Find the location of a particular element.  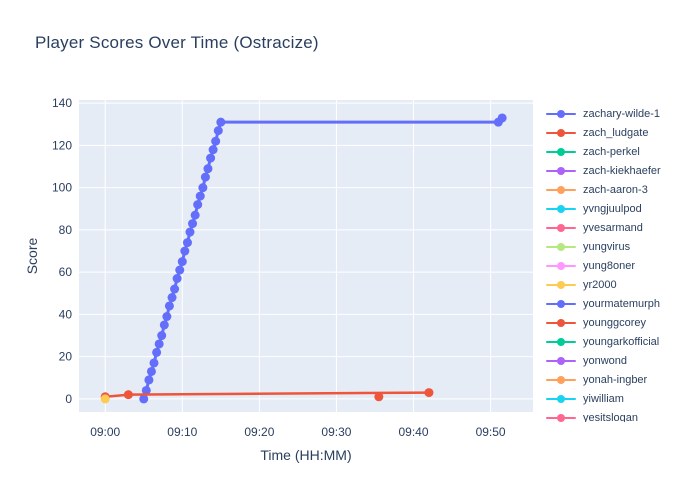

chart-title: Player Scores Over Time (Ostracize) is located at coordinates (177, 42).